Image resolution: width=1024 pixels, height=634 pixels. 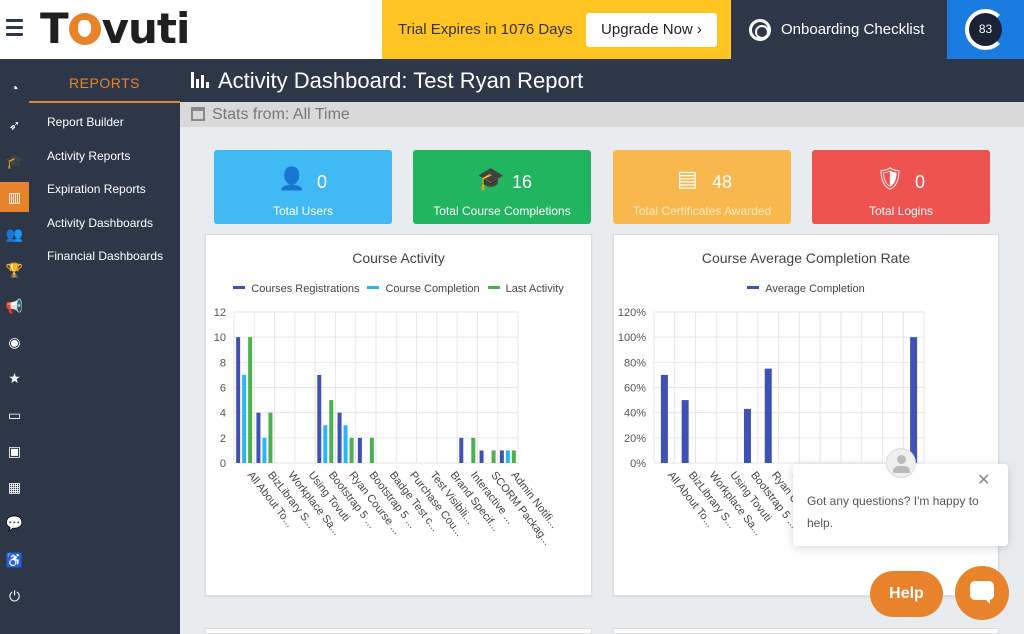 I want to click on close-icon: ✕, so click(x=984, y=480).